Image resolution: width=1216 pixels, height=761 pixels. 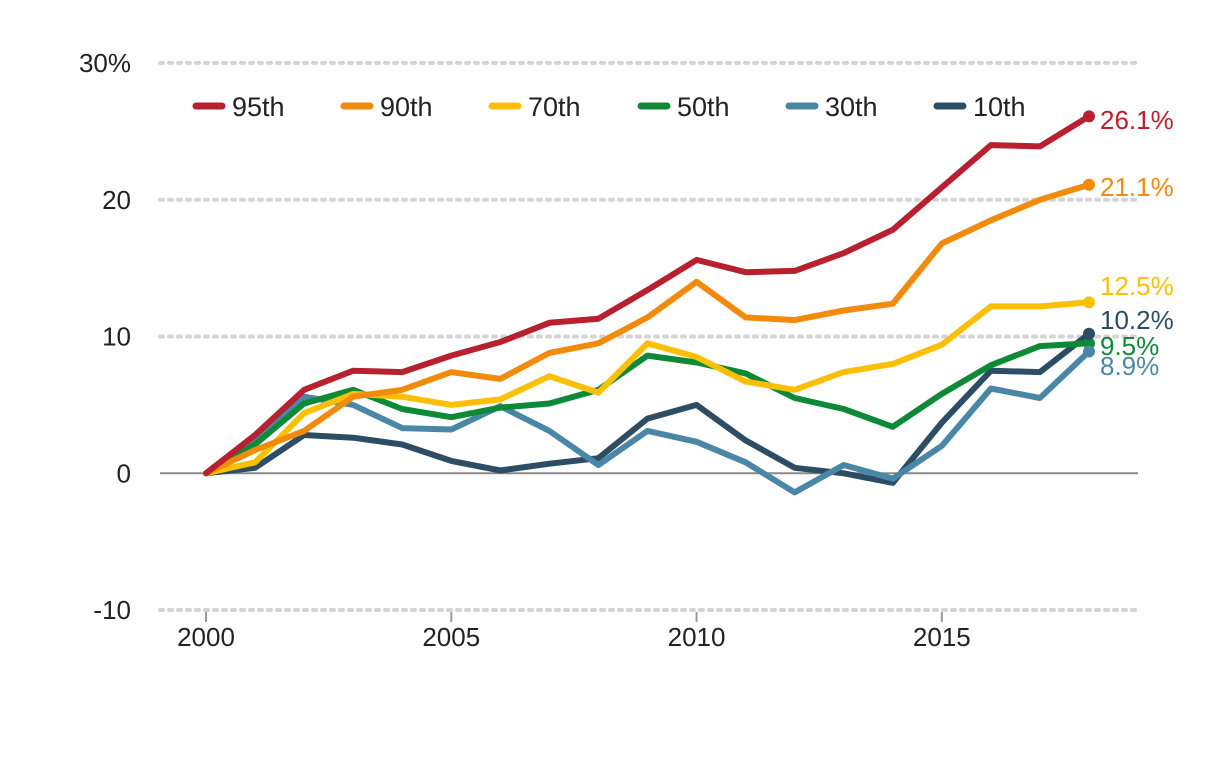 I want to click on end-point-30th, so click(x=1089, y=351).